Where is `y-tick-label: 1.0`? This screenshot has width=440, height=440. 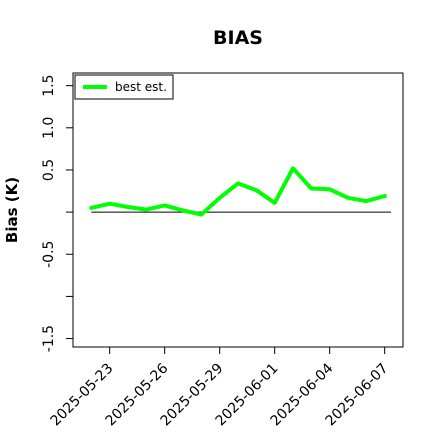 y-tick-label: 1.0 is located at coordinates (49, 128).